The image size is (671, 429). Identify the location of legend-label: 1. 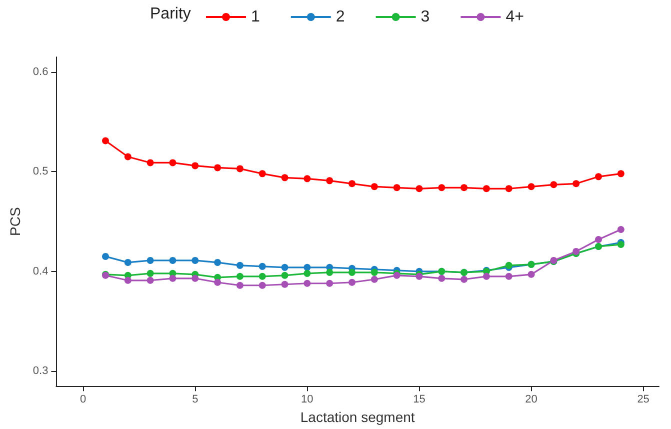
(255, 17).